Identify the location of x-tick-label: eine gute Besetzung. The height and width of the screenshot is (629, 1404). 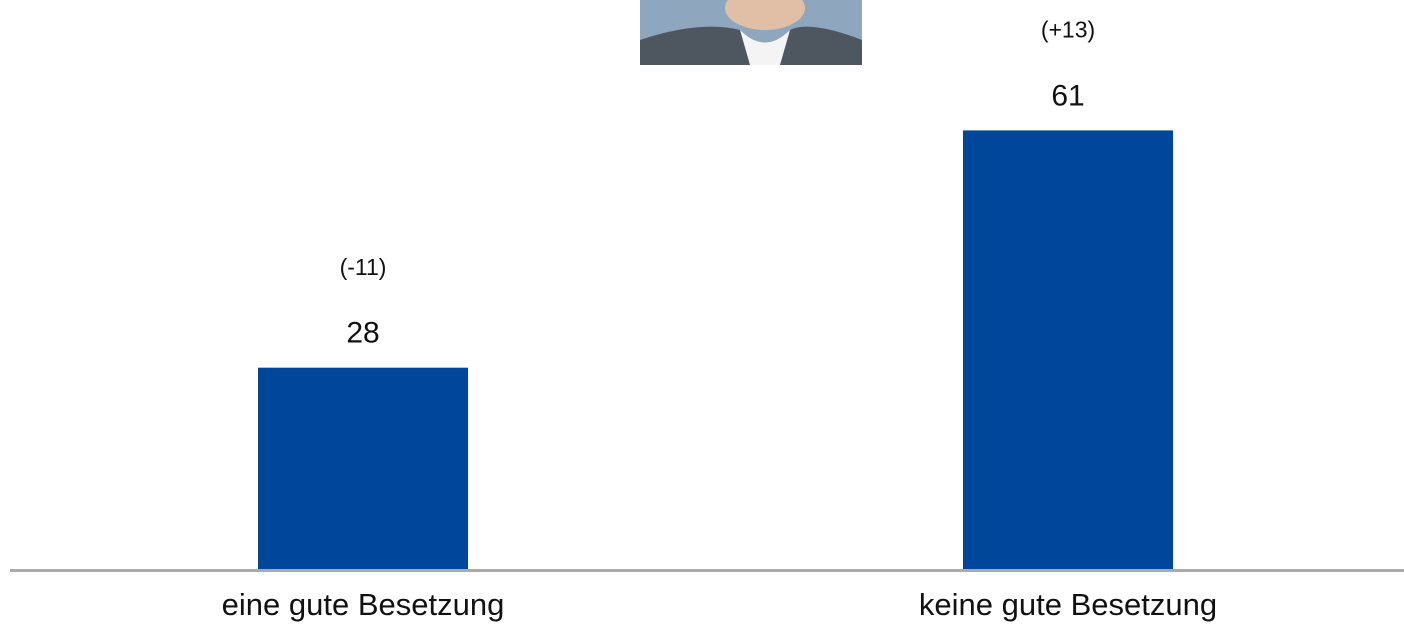
(363, 604).